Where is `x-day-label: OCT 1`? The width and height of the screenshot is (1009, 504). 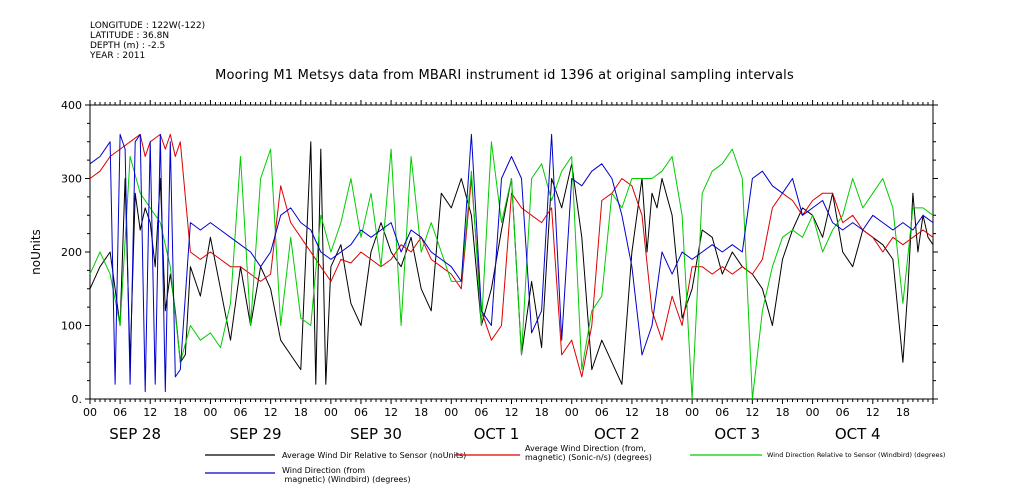 x-day-label: OCT 1 is located at coordinates (497, 434).